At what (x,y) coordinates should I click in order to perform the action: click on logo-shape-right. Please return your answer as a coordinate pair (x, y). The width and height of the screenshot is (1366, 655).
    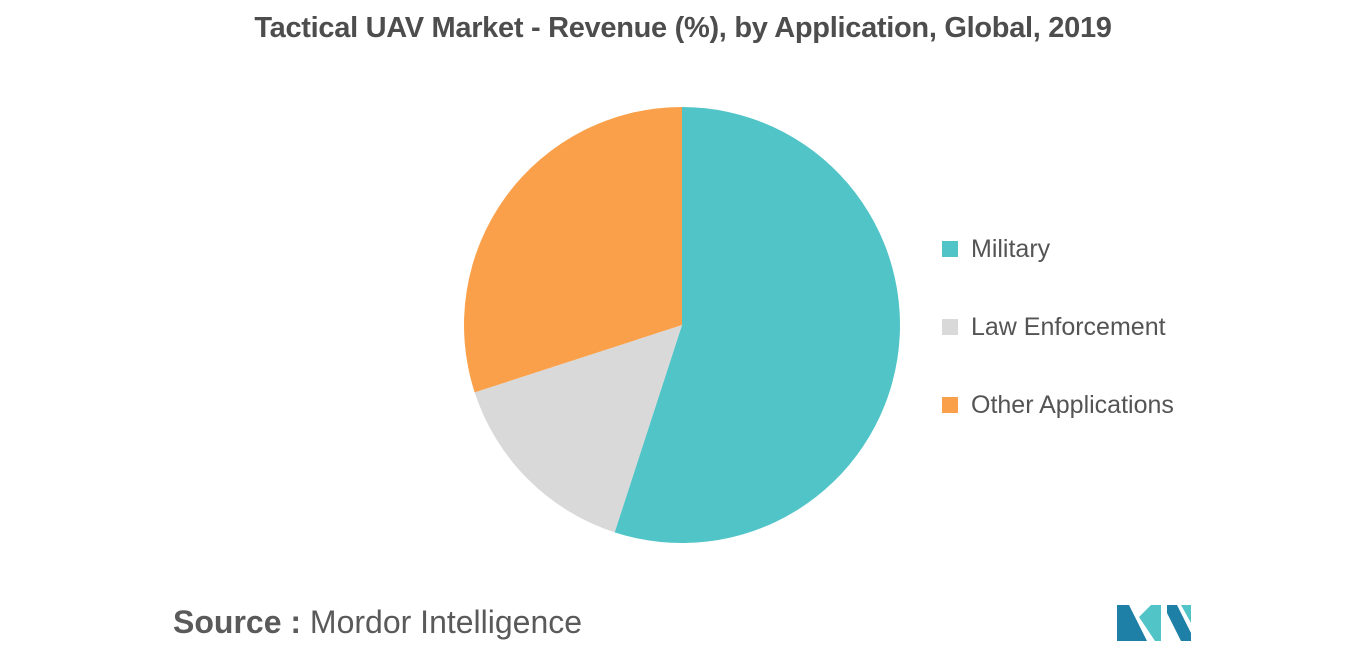
    Looking at the image, I should click on (1179, 623).